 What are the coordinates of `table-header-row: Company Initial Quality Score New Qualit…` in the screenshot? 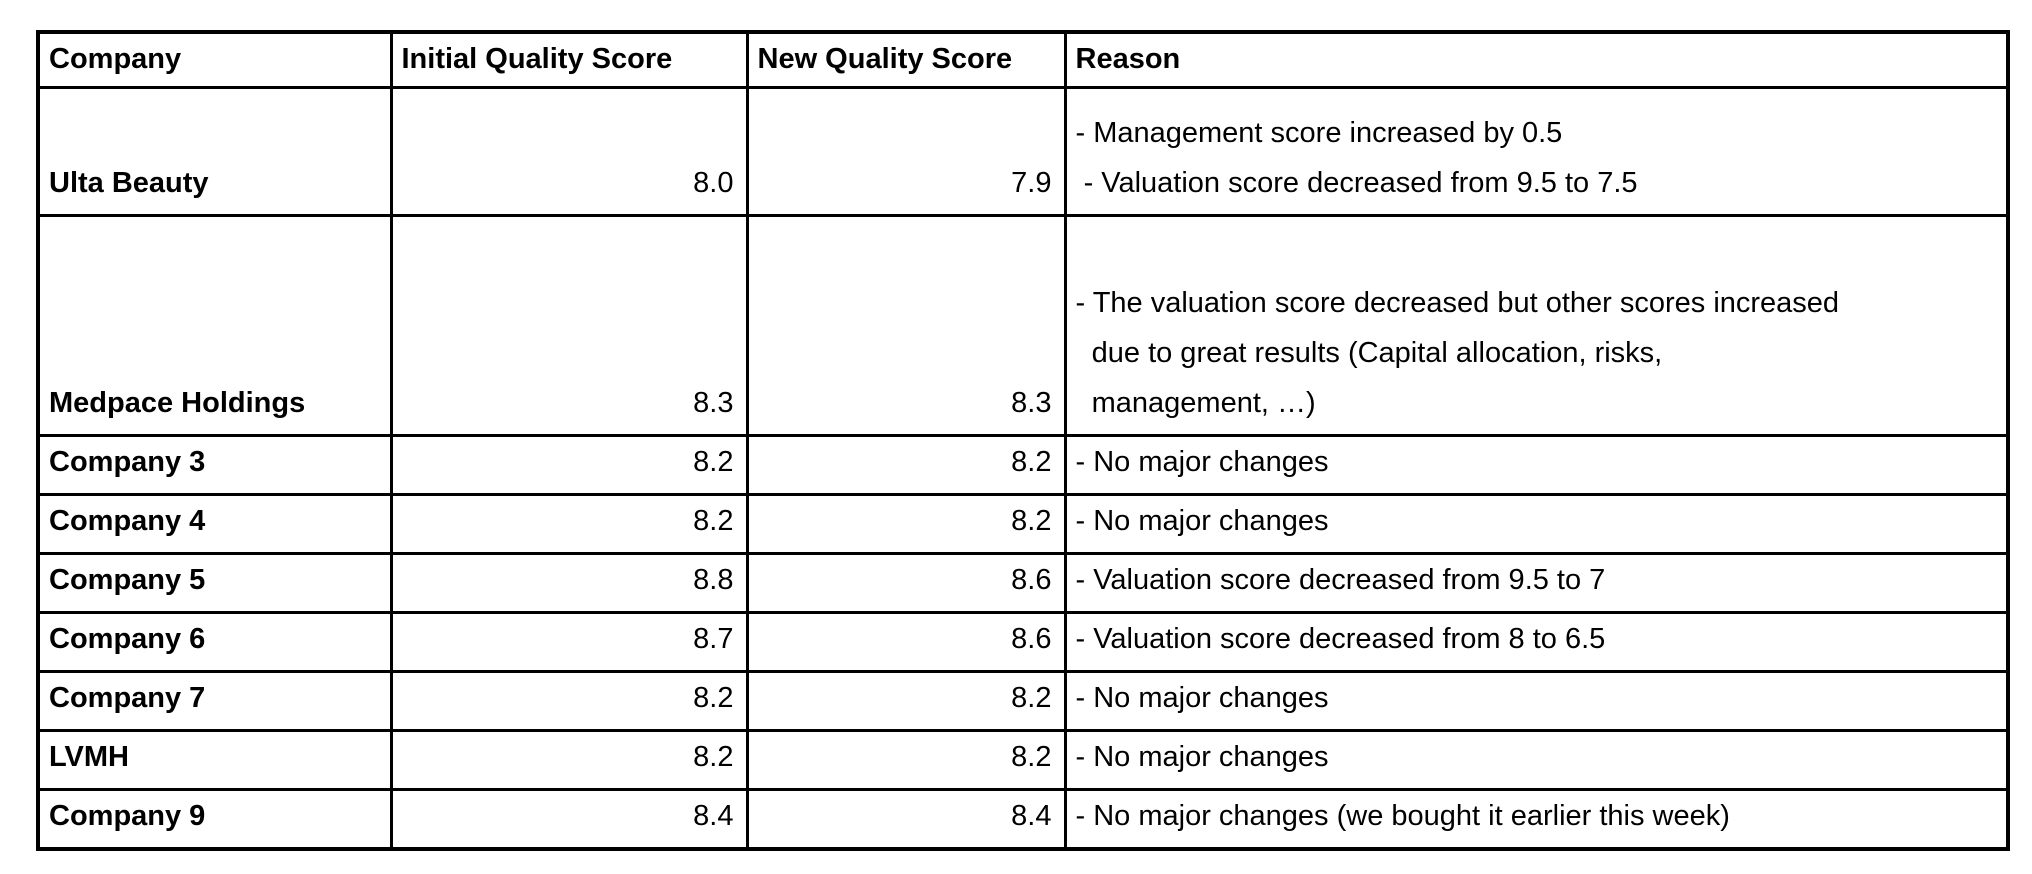 It's located at (1023, 59).